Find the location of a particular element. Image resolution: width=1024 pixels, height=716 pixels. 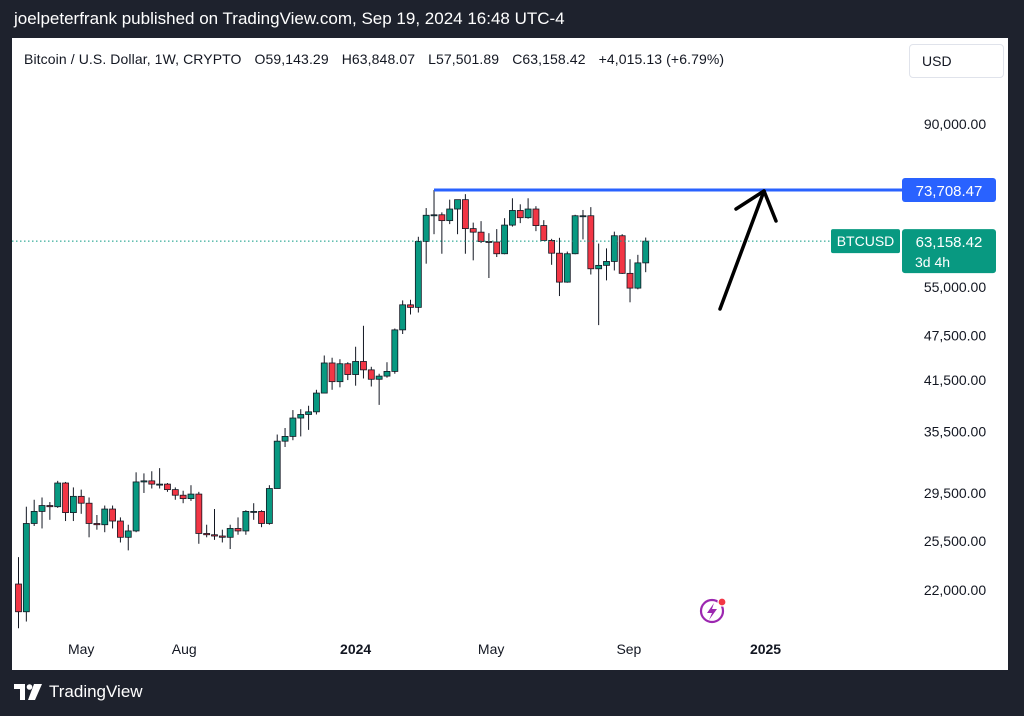

lightning-icon is located at coordinates (713, 610).